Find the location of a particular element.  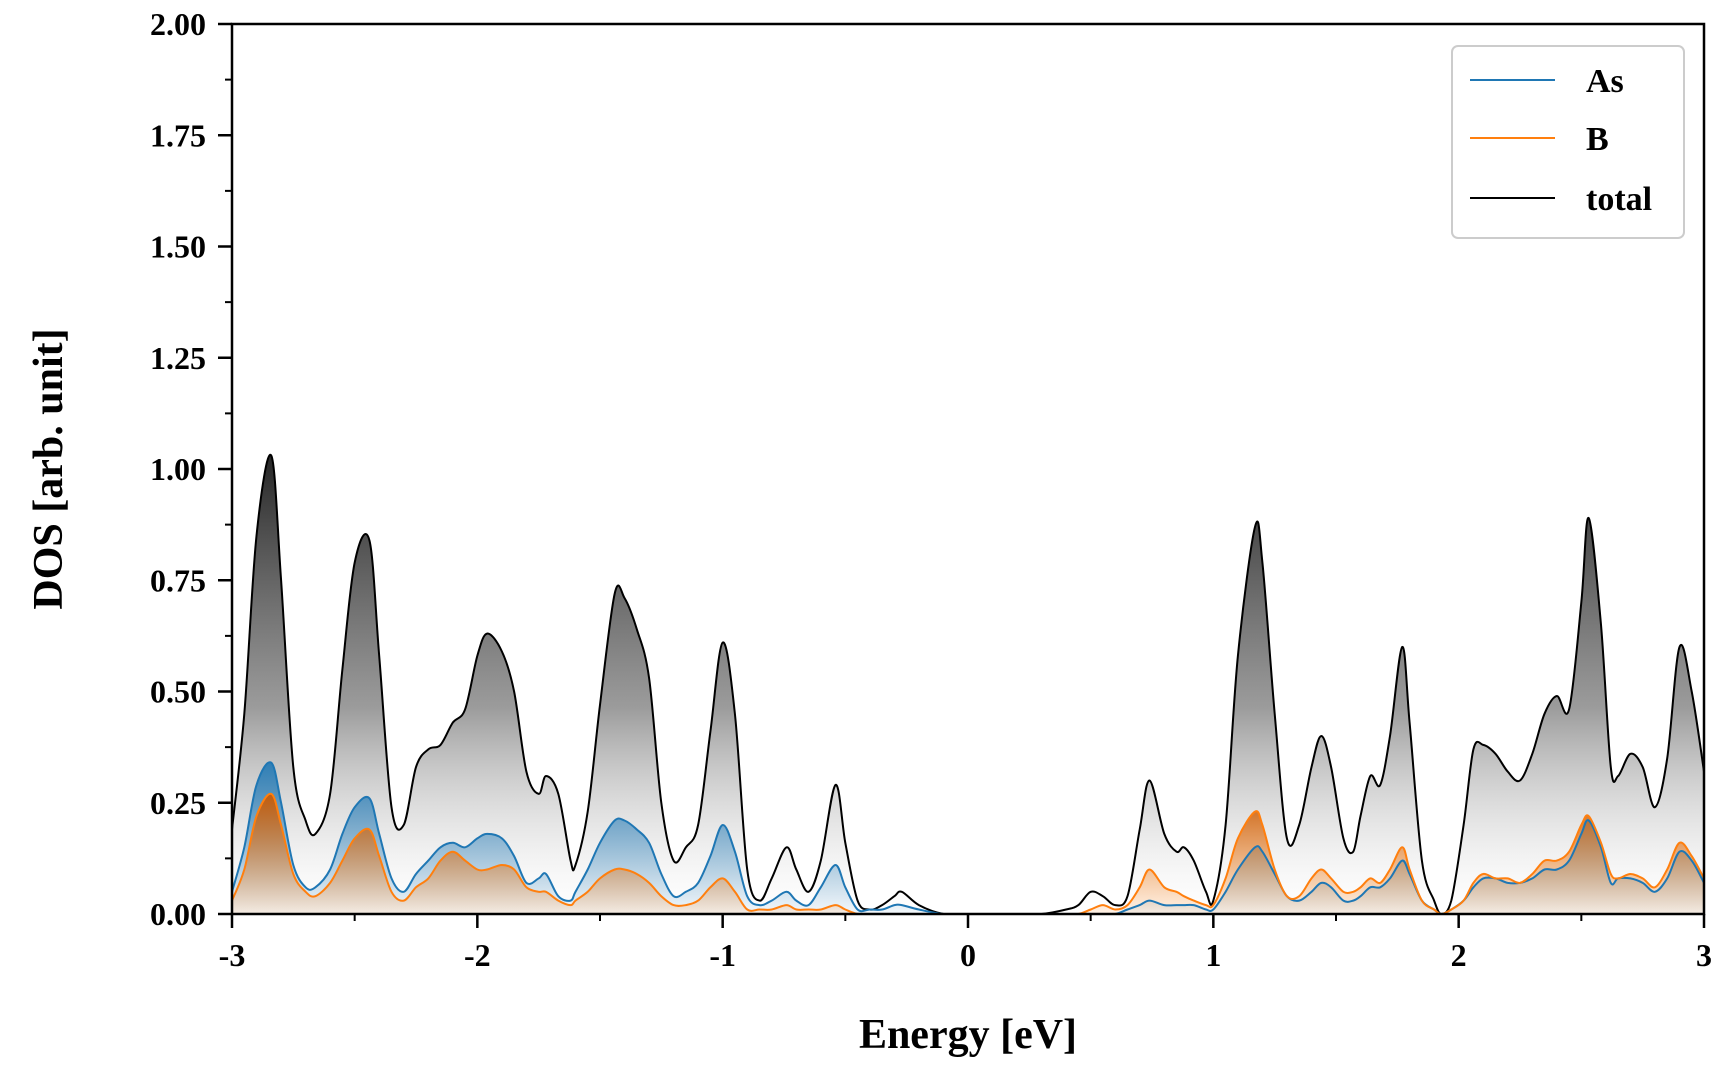

y-tick-label: 1.25 is located at coordinates (178, 358).